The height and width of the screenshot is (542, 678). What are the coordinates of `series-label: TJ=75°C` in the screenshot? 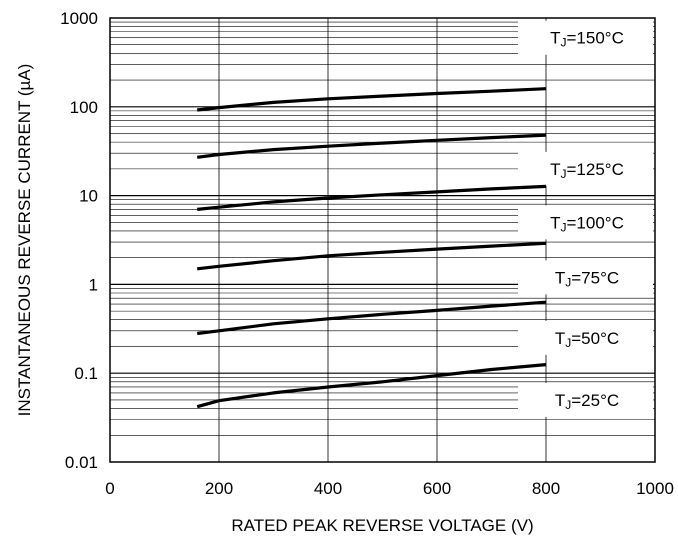 It's located at (587, 278).